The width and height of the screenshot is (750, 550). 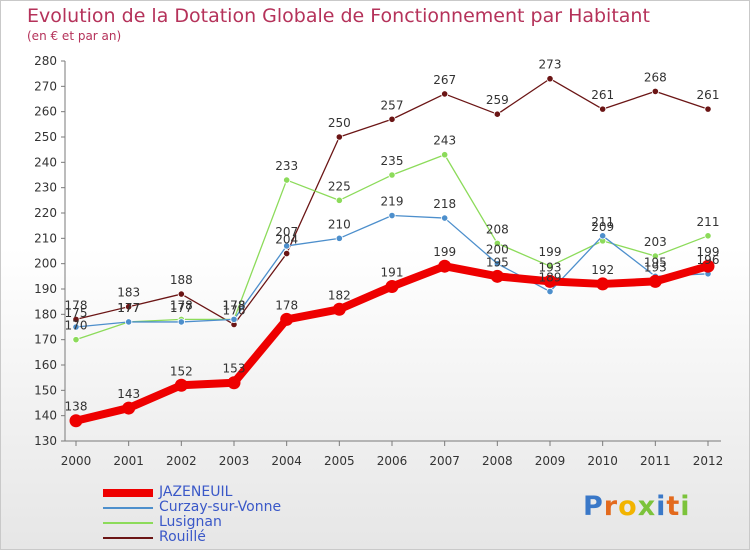 What do you see at coordinates (655, 262) in the screenshot?
I see `data-label: 195` at bounding box center [655, 262].